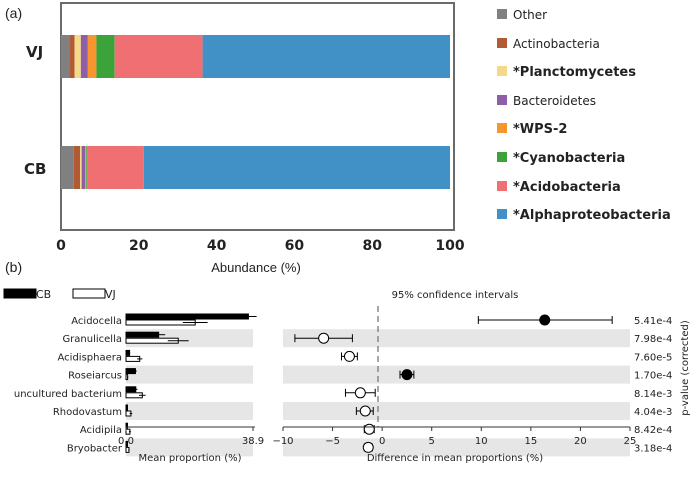  Describe the element at coordinates (35, 169) in the screenshot. I see `category-label-cb: CB` at that location.